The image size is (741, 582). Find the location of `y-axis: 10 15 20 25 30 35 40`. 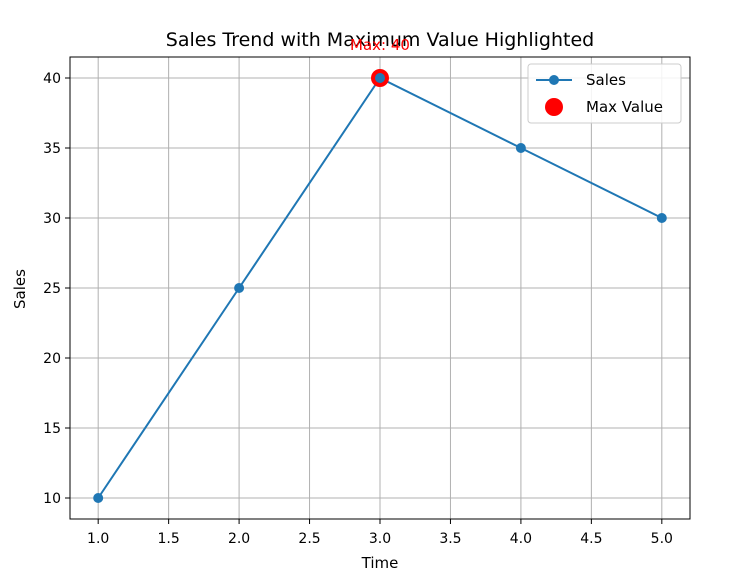

y-axis: 10 15 20 25 30 35 40 is located at coordinates (56, 289).